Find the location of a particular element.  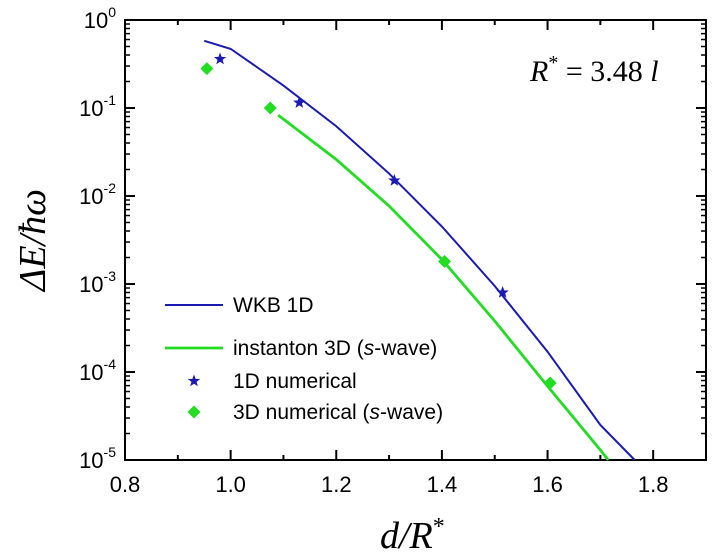

annotation-sup: * is located at coordinates (553, 63).